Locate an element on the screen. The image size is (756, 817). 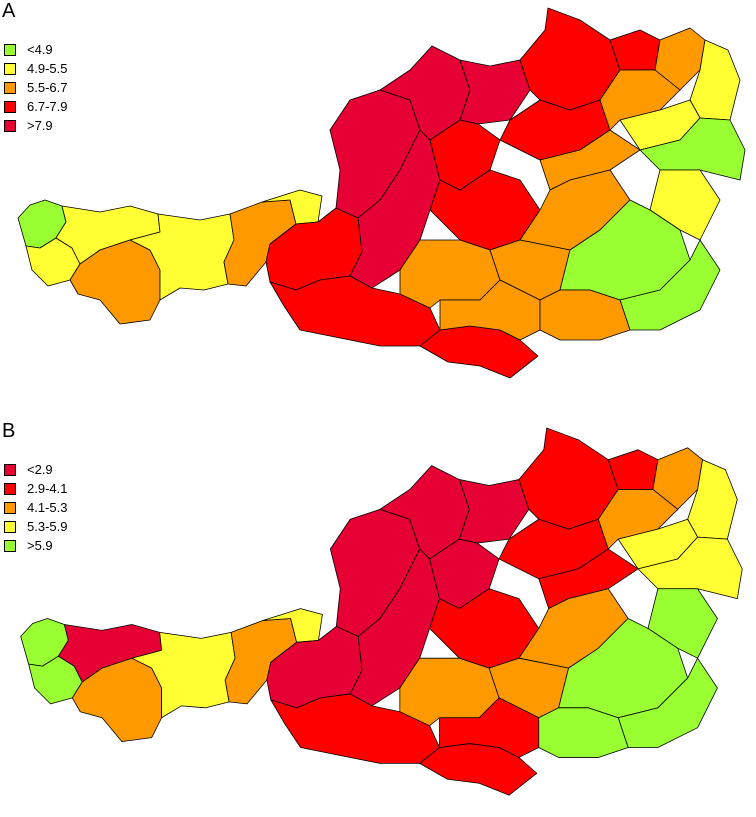
legend-item: 2.9-4.1 is located at coordinates (35, 488).